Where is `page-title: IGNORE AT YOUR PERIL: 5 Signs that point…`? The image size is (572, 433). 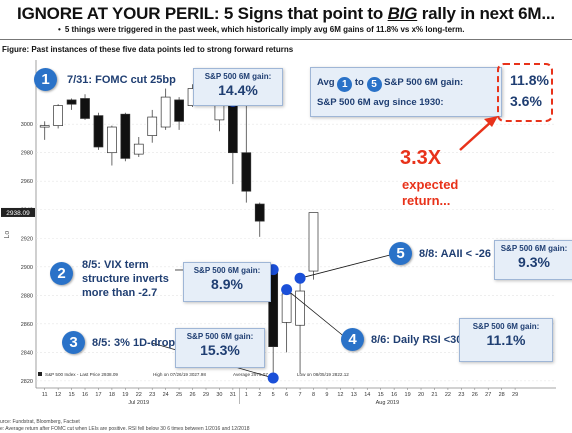
page-title: IGNORE AT YOUR PERIL: 5 Signs that point… is located at coordinates (286, 14).